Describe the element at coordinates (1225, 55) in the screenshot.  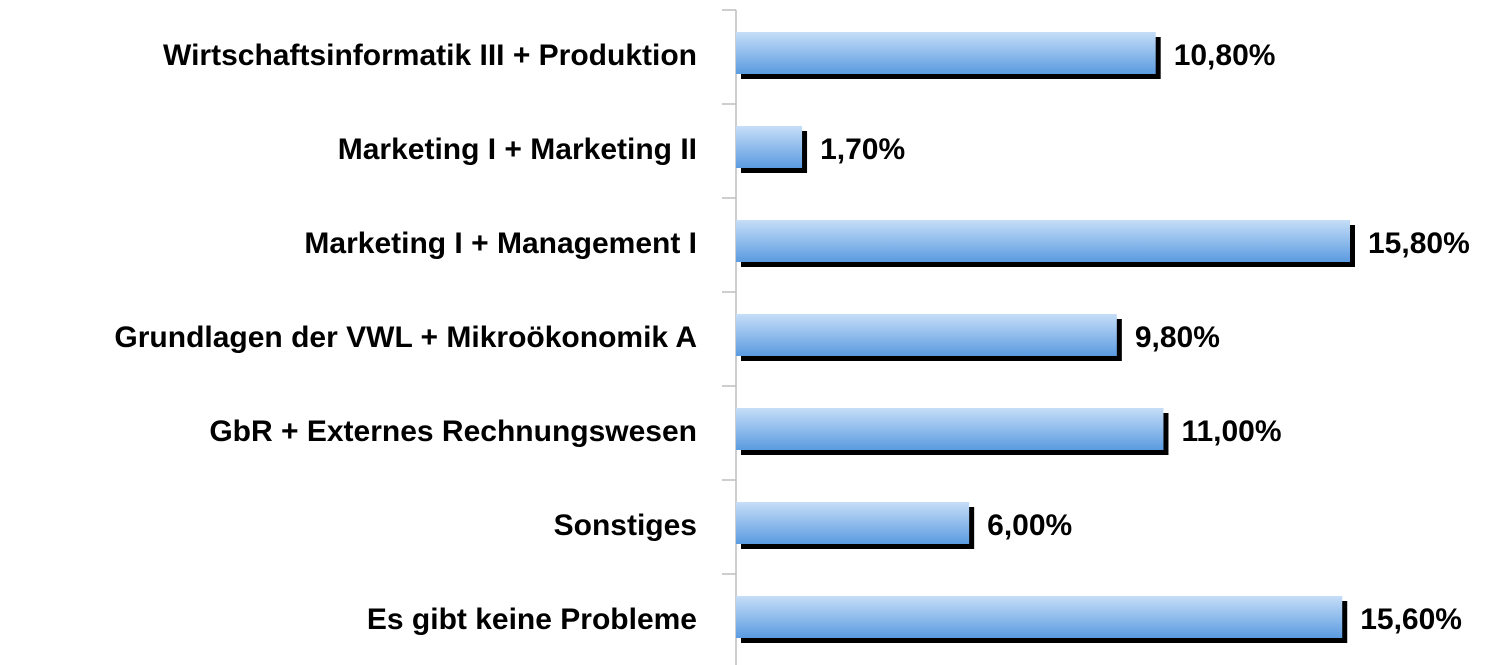
I see `value-label: 10,80%` at that location.